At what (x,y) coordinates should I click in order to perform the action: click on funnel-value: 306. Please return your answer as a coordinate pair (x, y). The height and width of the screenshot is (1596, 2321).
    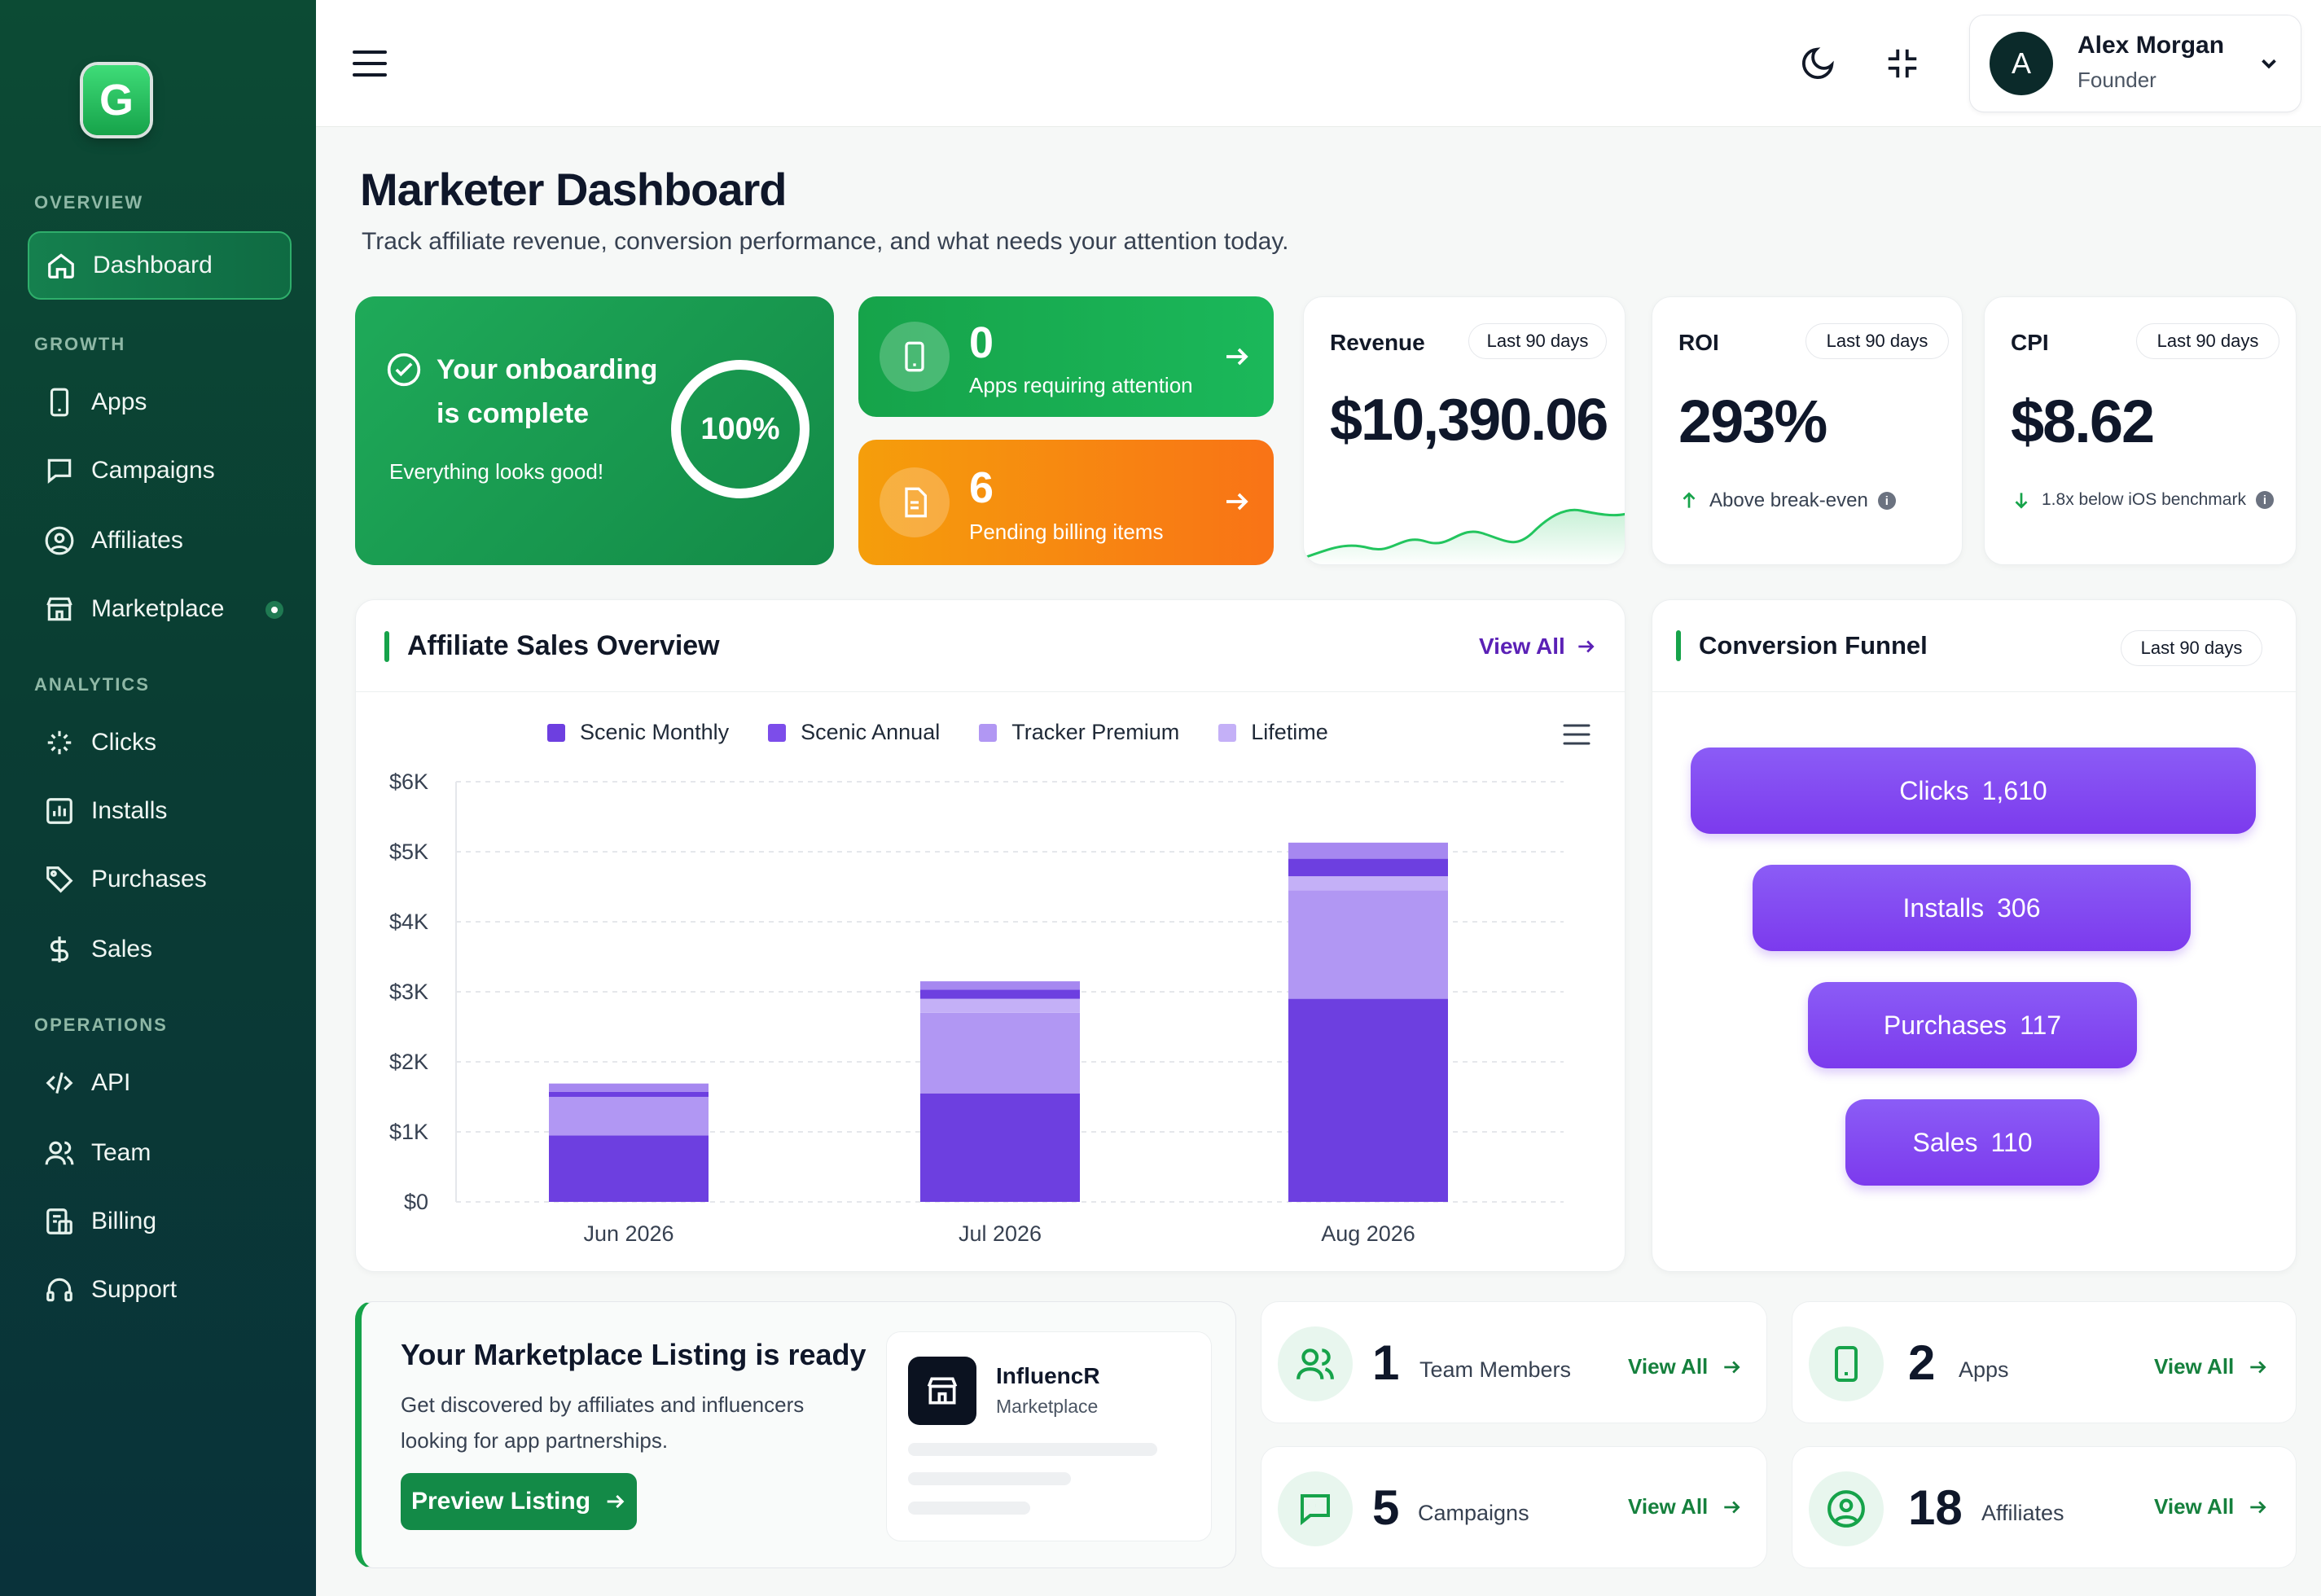
    Looking at the image, I should click on (2019, 907).